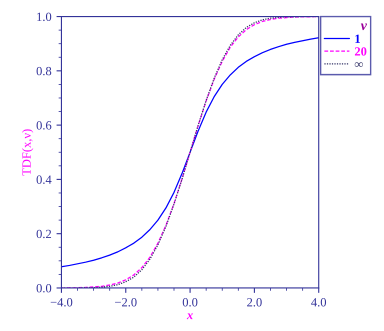  What do you see at coordinates (28, 152) in the screenshot?
I see `y-axis-title: TDF(x,ν)` at bounding box center [28, 152].